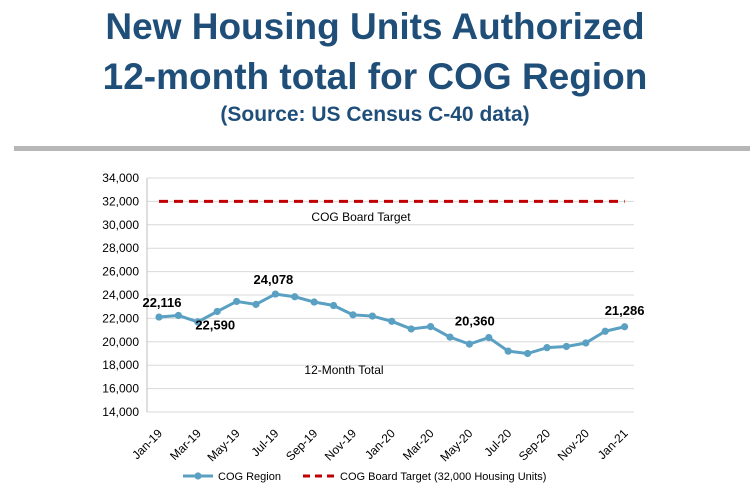 This screenshot has width=750, height=498. I want to click on y-tick-label: 28,000, so click(120, 248).